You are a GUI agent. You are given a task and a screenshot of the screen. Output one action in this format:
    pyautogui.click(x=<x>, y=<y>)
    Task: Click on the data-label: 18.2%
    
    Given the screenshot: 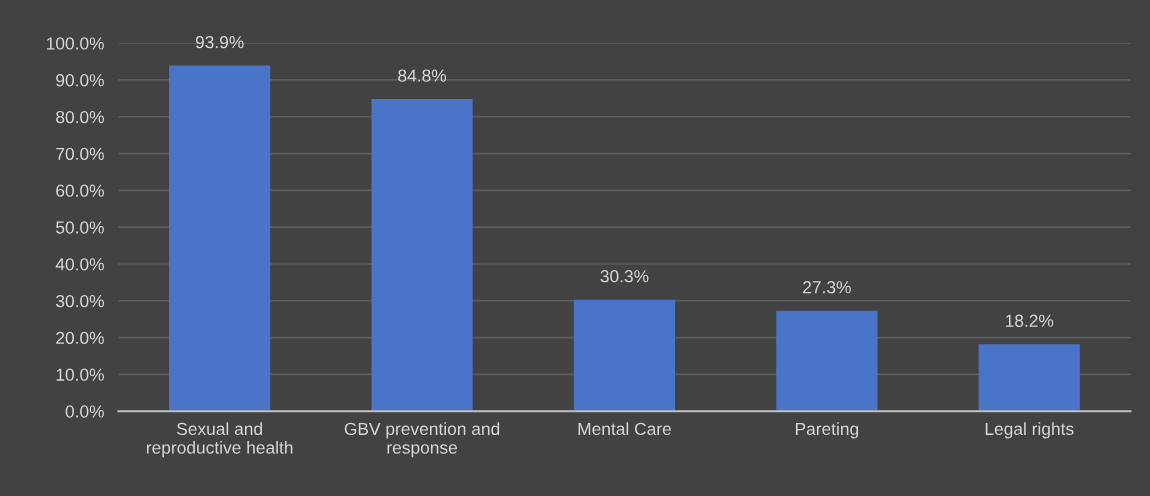 What is the action you would take?
    pyautogui.click(x=1029, y=320)
    